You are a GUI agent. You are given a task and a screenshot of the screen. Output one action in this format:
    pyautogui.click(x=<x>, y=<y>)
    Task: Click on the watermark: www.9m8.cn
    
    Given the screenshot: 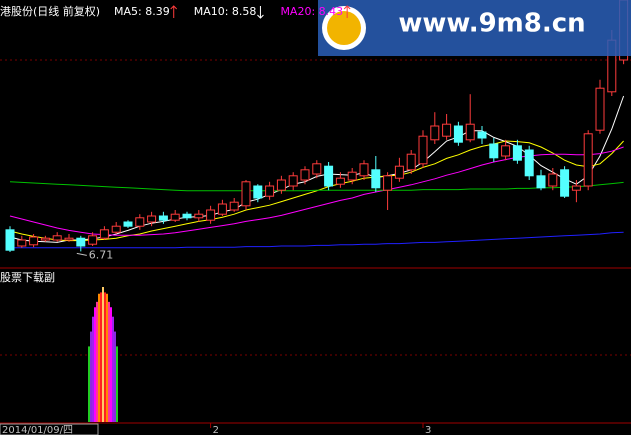 What is the action you would take?
    pyautogui.click(x=474, y=28)
    